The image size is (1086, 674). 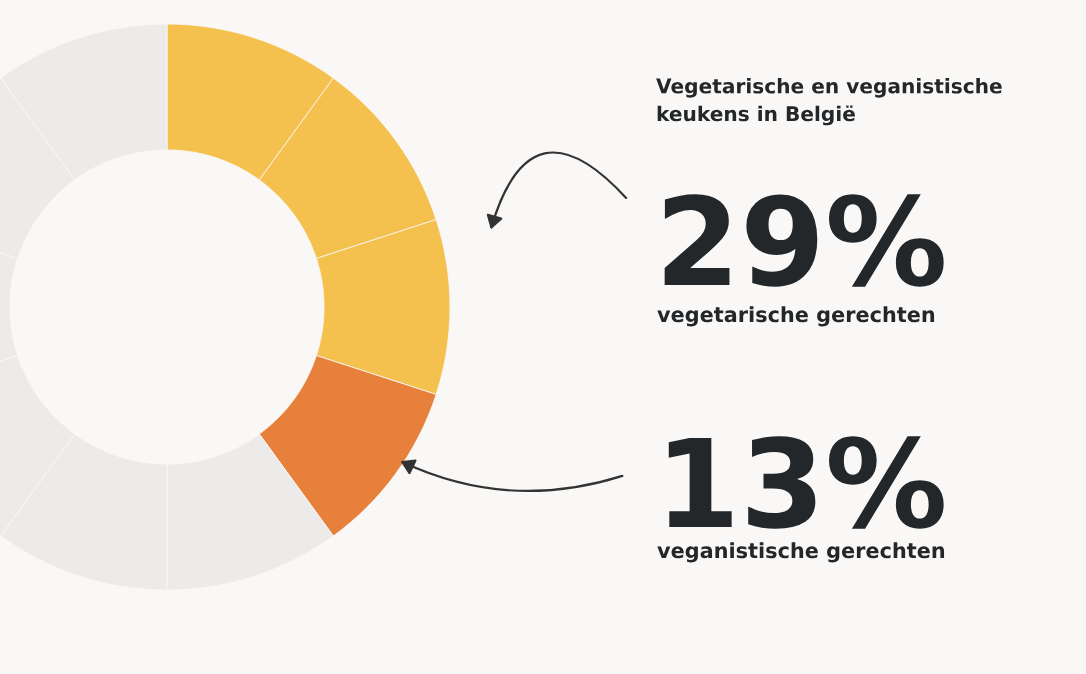 What do you see at coordinates (806, 482) in the screenshot?
I see `text: 13%` at bounding box center [806, 482].